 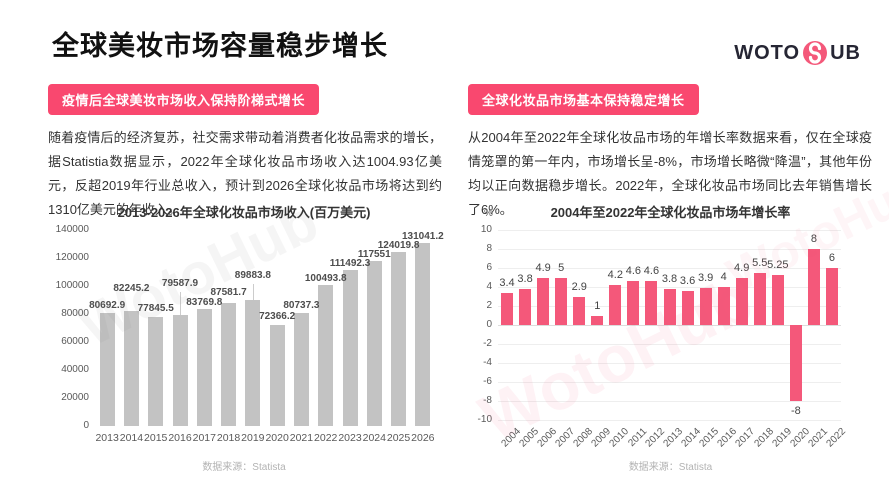 What do you see at coordinates (75, 341) in the screenshot?
I see `y-axis-tick: 60000` at bounding box center [75, 341].